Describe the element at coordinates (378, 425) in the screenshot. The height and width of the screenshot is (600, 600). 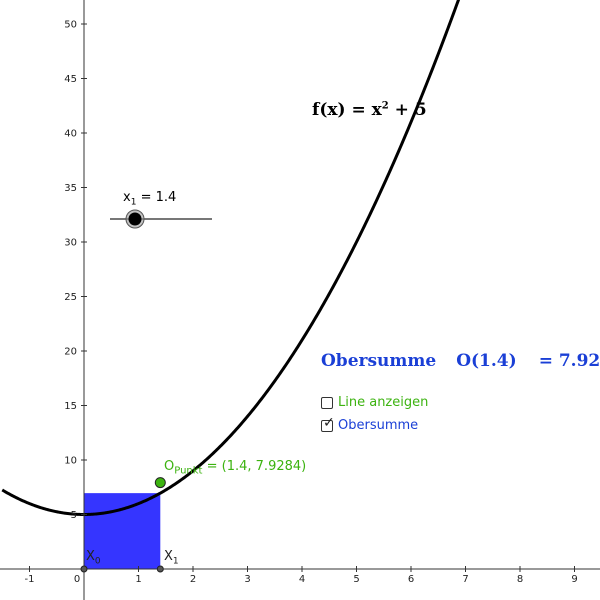
I see `obersumme-checkbox-label: Obersumme` at that location.